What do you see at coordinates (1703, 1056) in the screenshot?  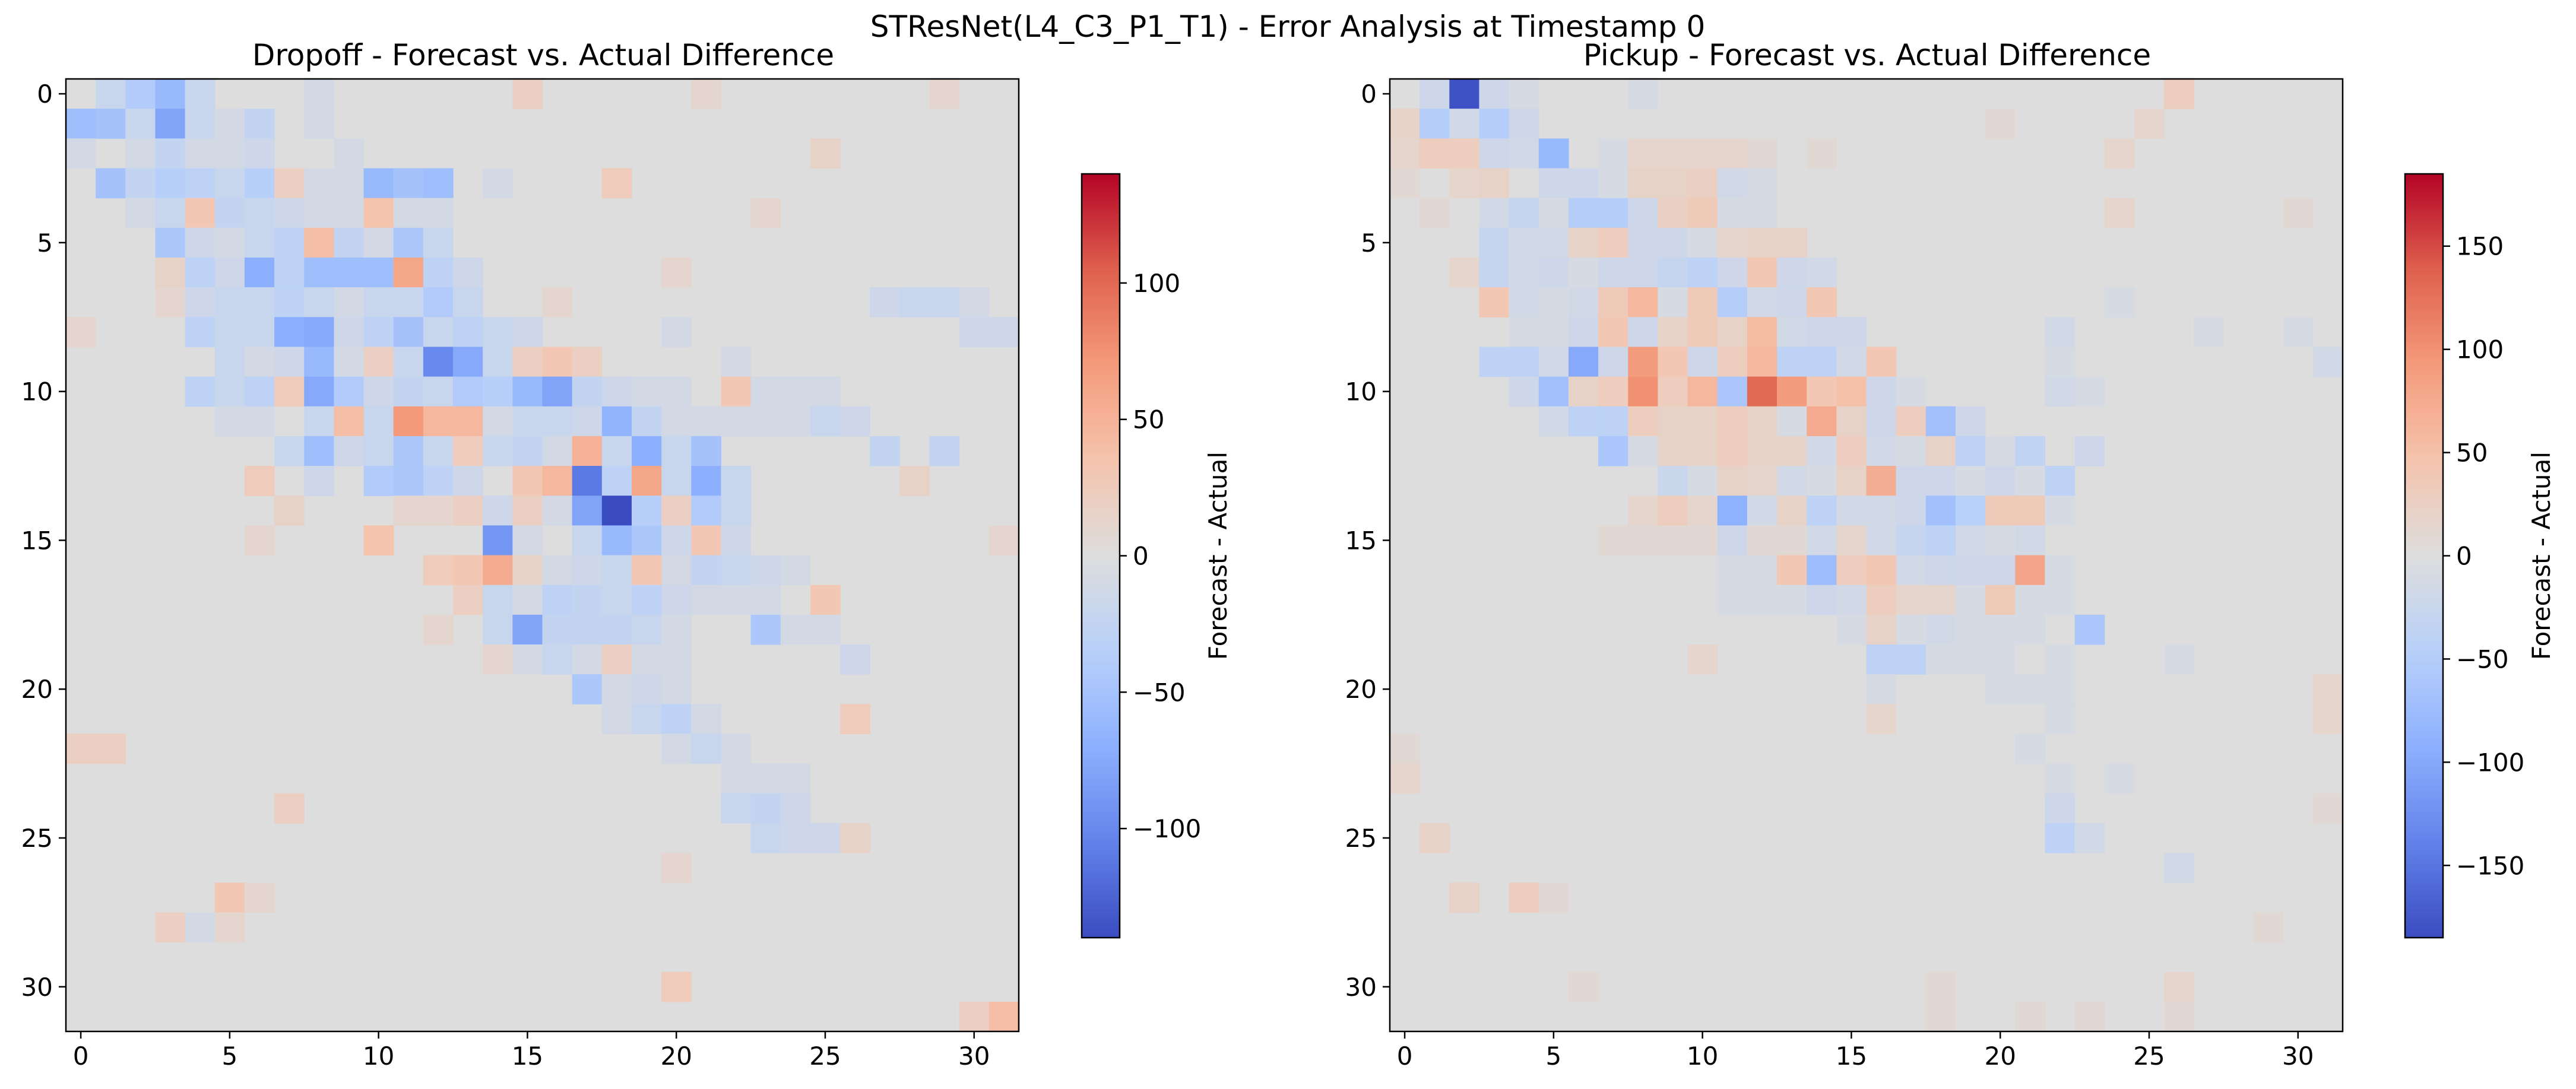 I see `pickup-x-tick-label: 10` at bounding box center [1703, 1056].